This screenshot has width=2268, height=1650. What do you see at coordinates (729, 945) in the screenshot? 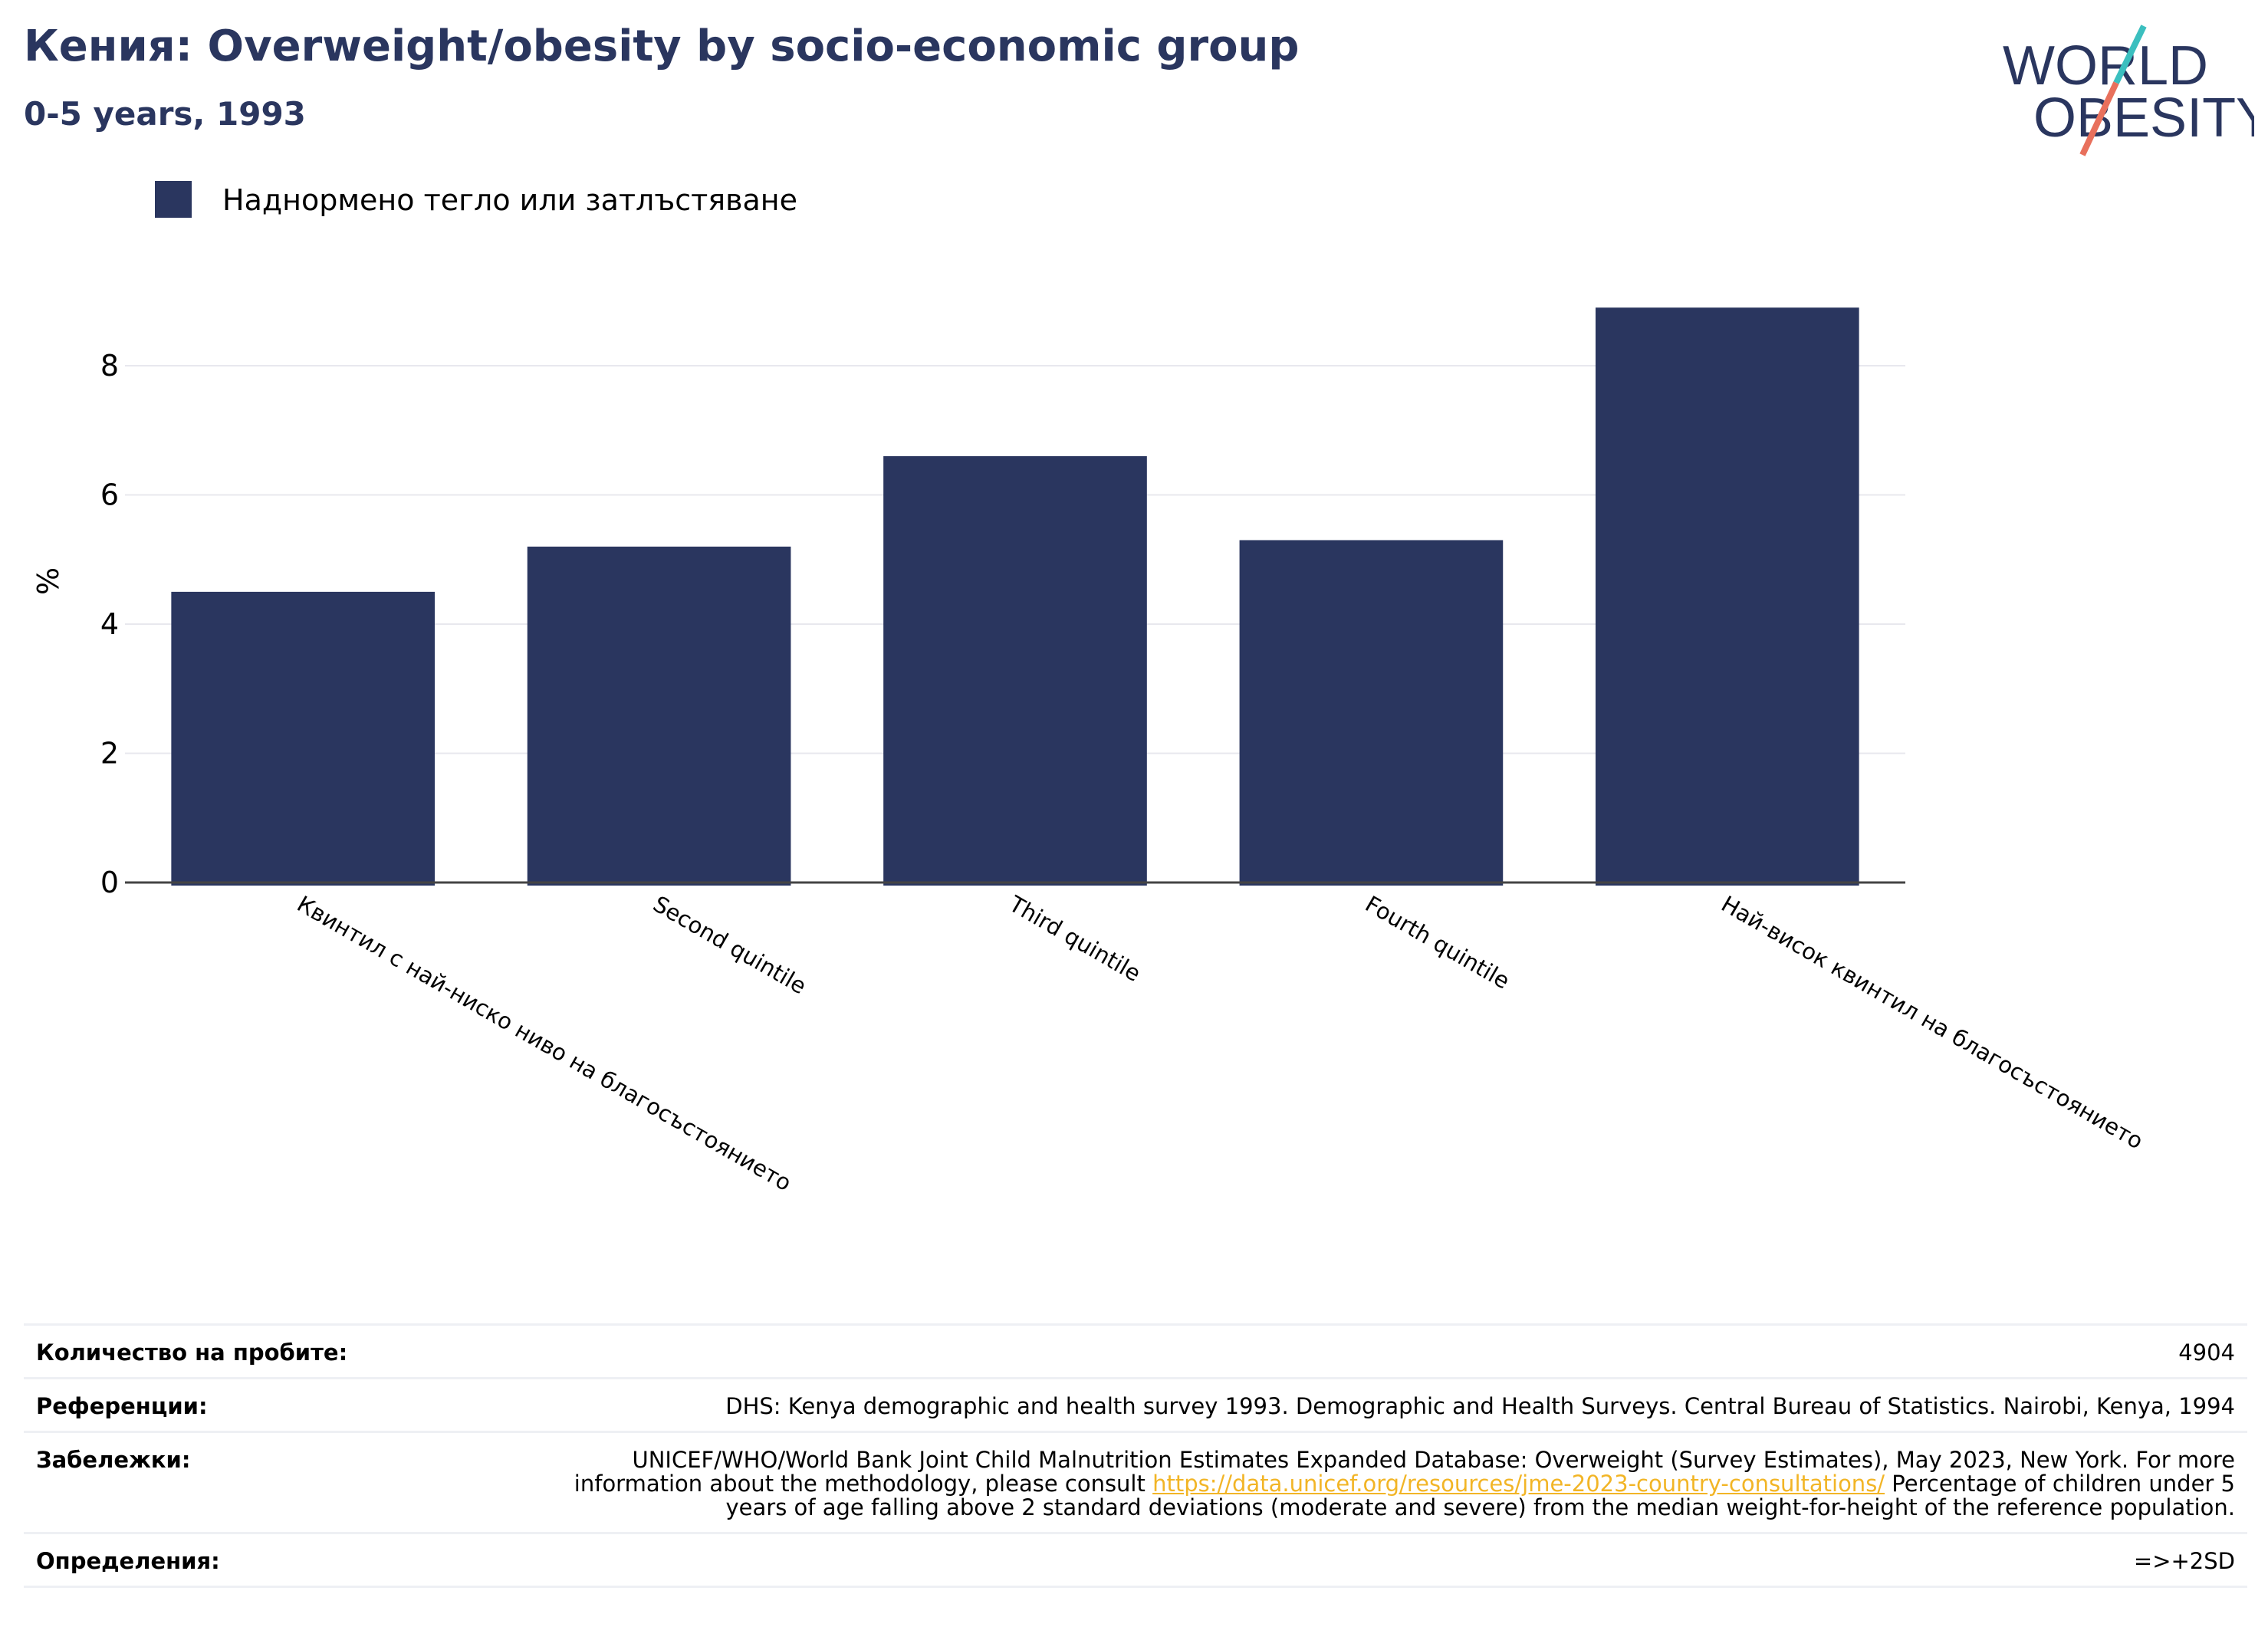
I see `x-tick-label: Second quintile` at bounding box center [729, 945].